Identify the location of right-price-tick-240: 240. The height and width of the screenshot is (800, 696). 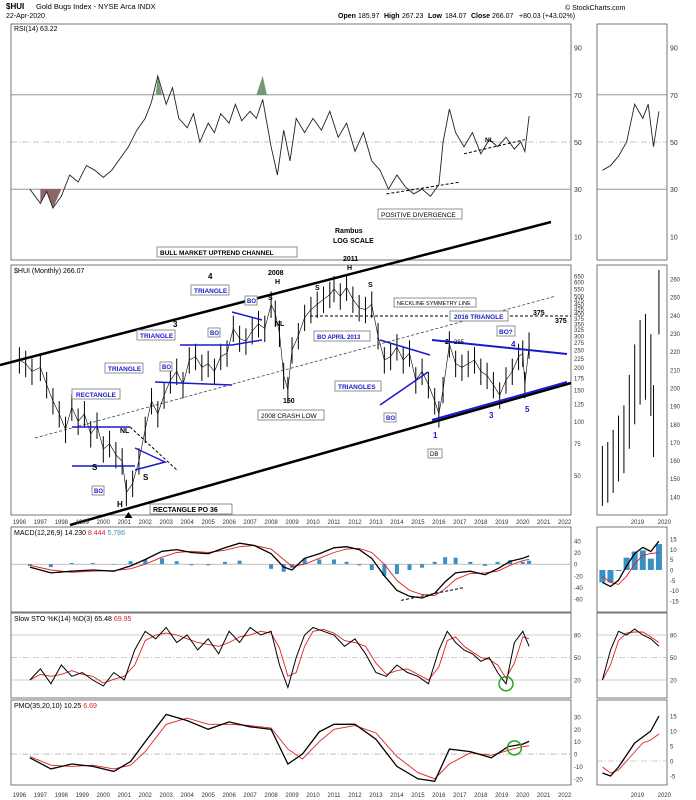
(675, 317).